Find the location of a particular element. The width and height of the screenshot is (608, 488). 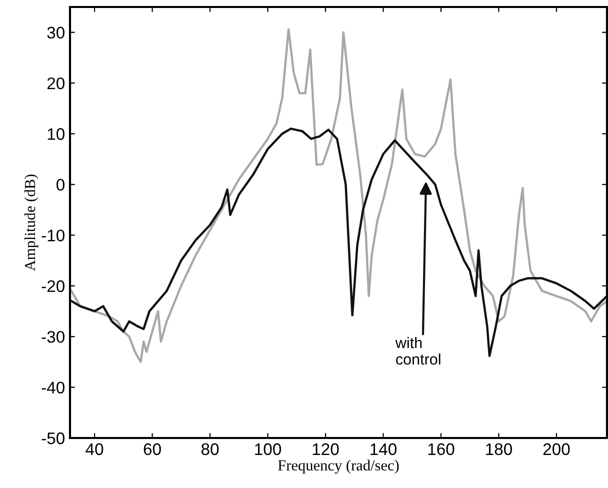

y-tick-label: -50 is located at coordinates (53, 438).